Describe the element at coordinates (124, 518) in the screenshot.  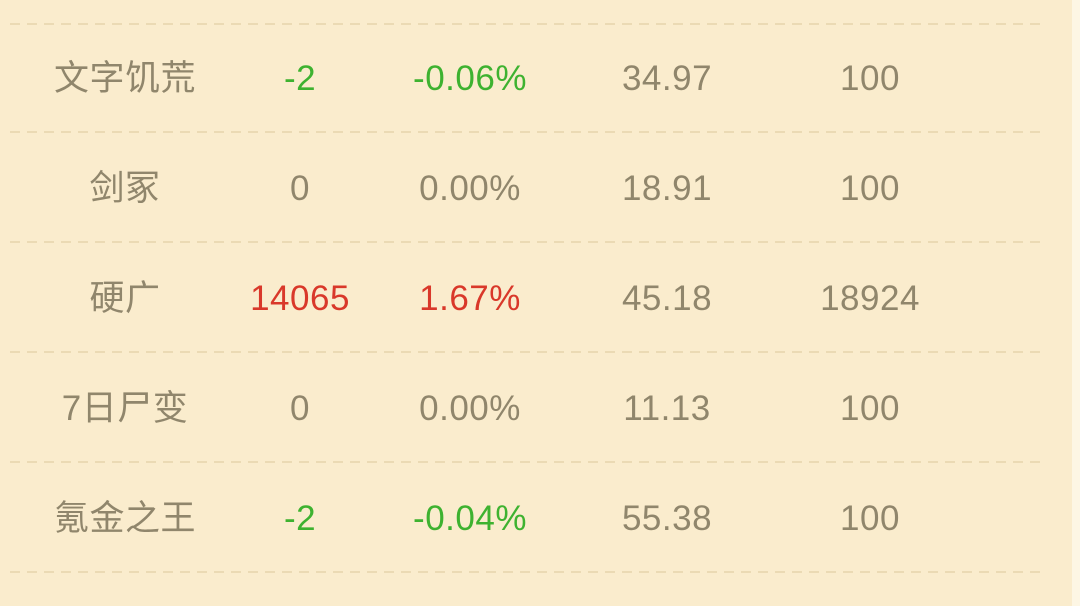
I see `stock-name: 氪金之王` at that location.